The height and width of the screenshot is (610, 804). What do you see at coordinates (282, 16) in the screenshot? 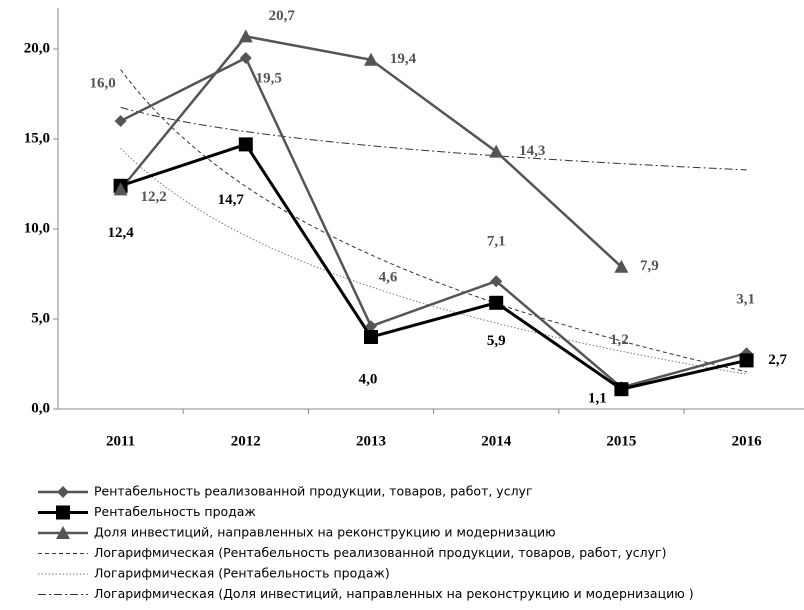
I see `data-label: 20,7` at bounding box center [282, 16].